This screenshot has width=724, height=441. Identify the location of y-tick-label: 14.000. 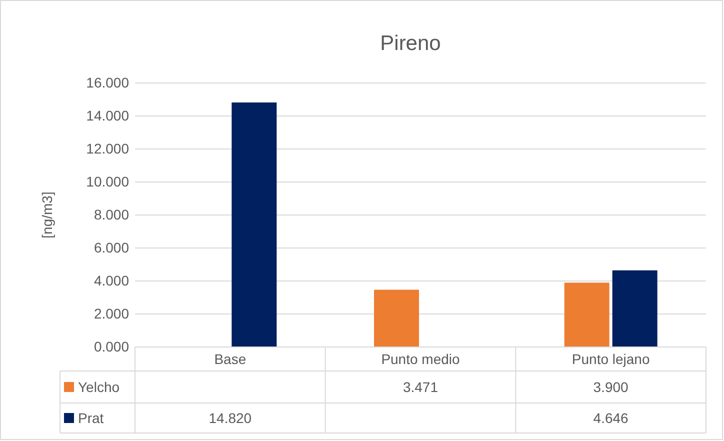
(108, 115).